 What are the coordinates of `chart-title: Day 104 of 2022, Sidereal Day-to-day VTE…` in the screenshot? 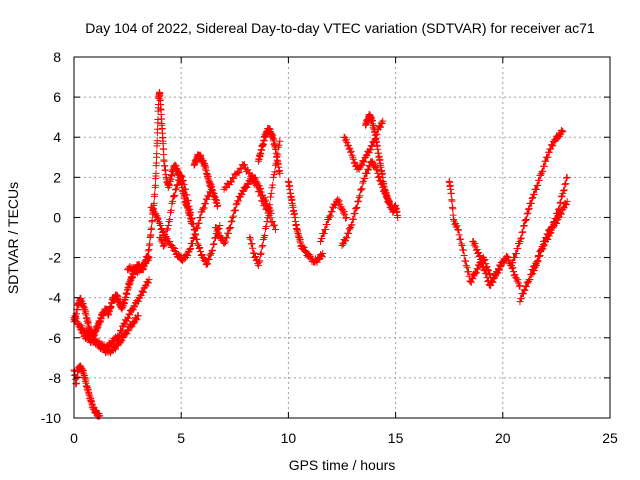 It's located at (340, 28).